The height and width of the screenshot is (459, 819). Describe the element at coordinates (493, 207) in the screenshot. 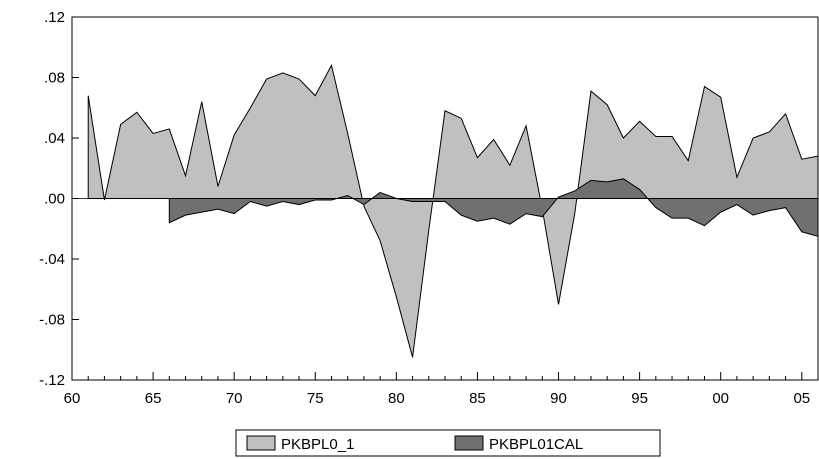

I see `series-area-pkbpl01cal` at that location.